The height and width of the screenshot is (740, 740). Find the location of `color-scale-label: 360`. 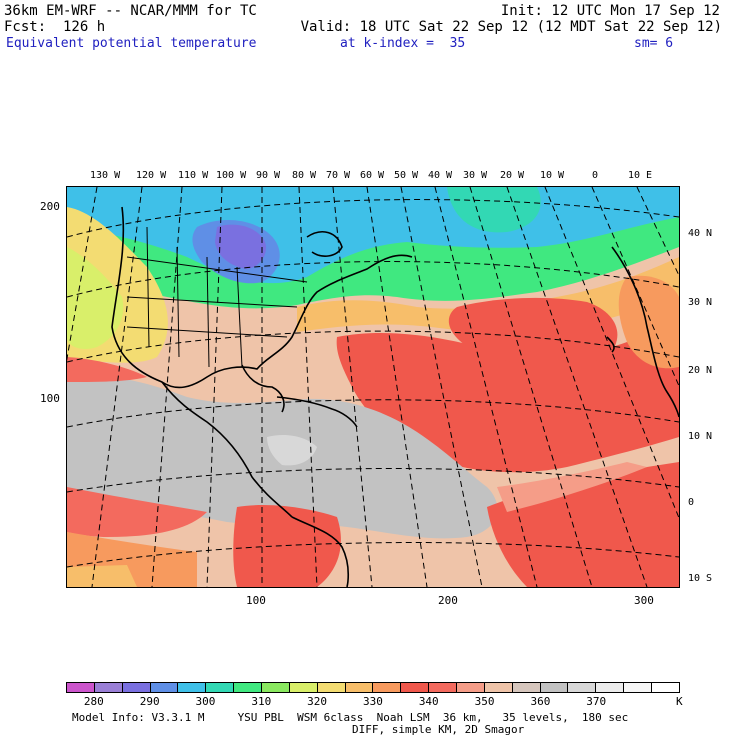

color-scale-label: 360 is located at coordinates (540, 701).